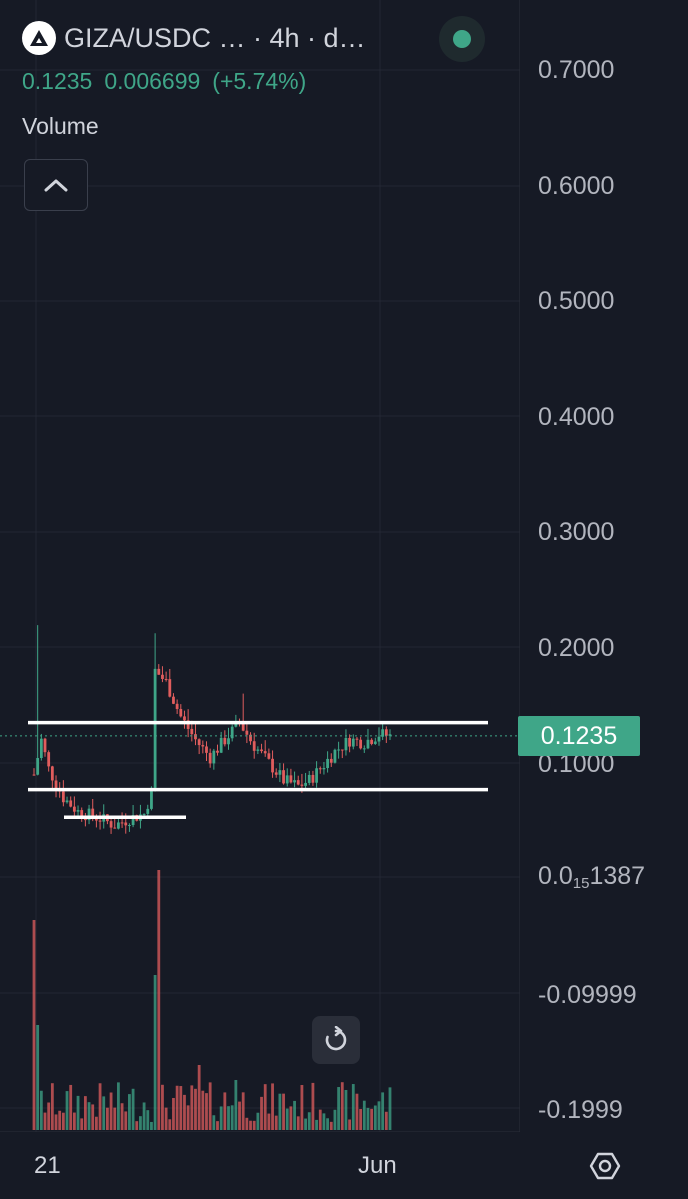  What do you see at coordinates (576, 186) in the screenshot?
I see `price-tick: 0.6000` at bounding box center [576, 186].